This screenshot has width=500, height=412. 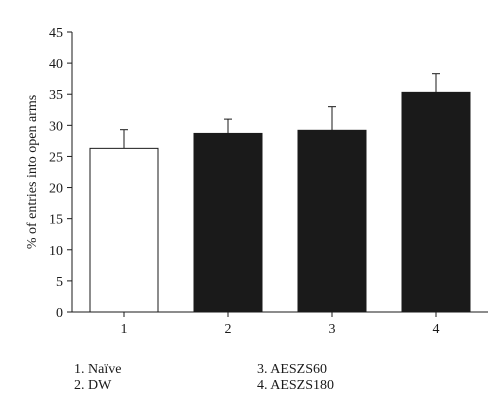 I want to click on x-axis-ticks: 1 2 3 4, so click(x=280, y=324).